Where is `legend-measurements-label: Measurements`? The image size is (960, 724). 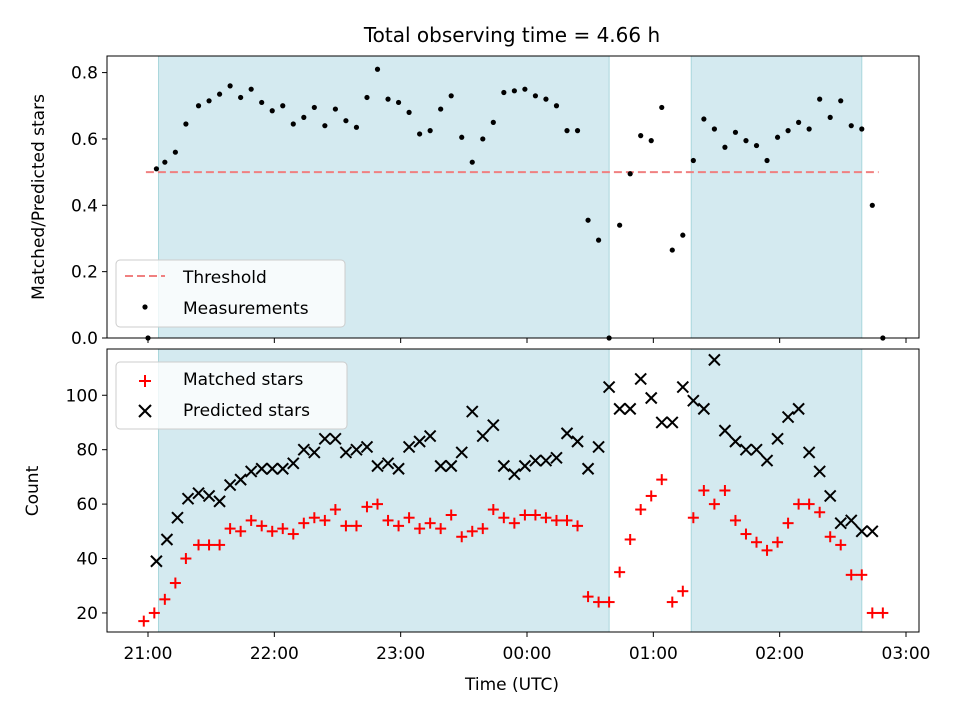 legend-measurements-label: Measurements is located at coordinates (246, 309).